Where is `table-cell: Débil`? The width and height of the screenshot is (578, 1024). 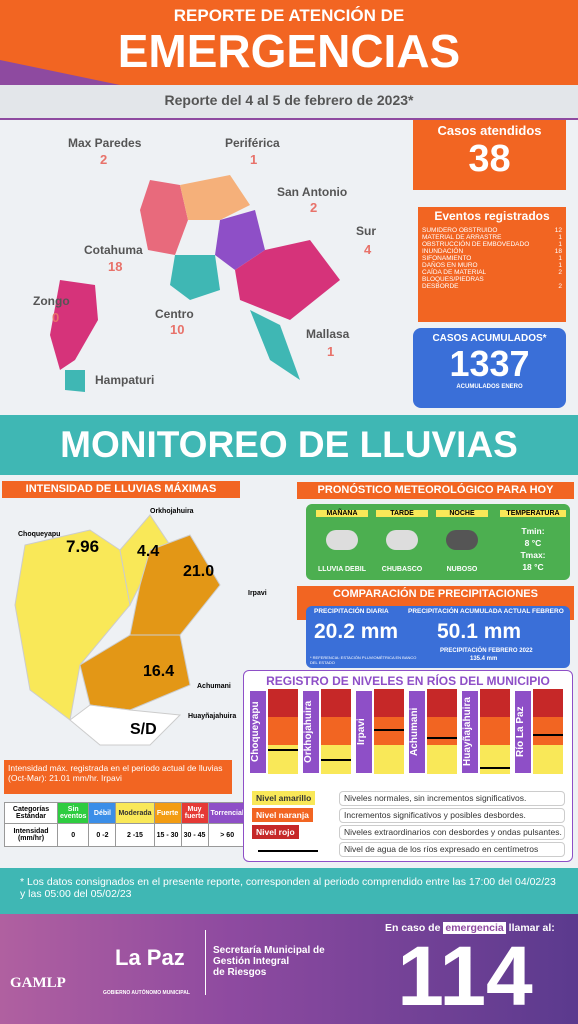
table-cell: Débil is located at coordinates (102, 813).